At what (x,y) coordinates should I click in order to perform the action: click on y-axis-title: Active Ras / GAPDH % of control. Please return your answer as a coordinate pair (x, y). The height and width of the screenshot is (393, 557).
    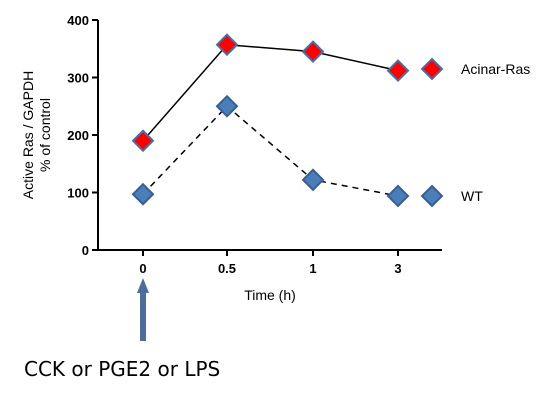
    Looking at the image, I should click on (36, 135).